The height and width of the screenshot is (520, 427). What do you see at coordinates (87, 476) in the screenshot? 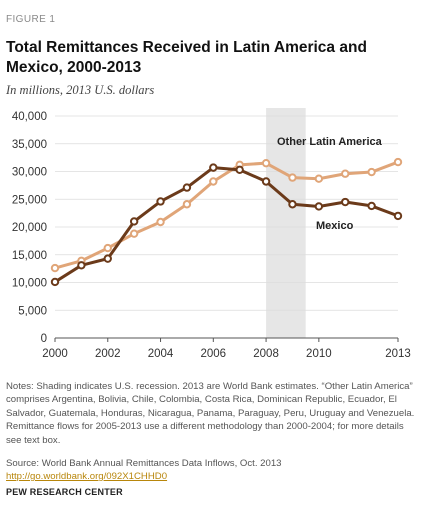
I see `source-link: http://go.worldbank.org/092X1CHHD0` at bounding box center [87, 476].